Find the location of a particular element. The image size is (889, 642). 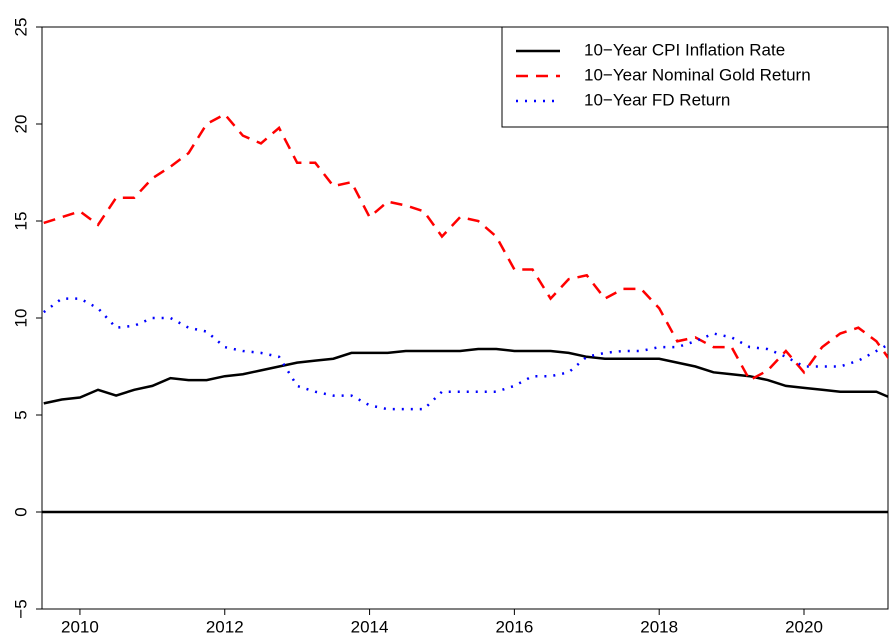

y-tick-label: 0 is located at coordinates (20, 511).